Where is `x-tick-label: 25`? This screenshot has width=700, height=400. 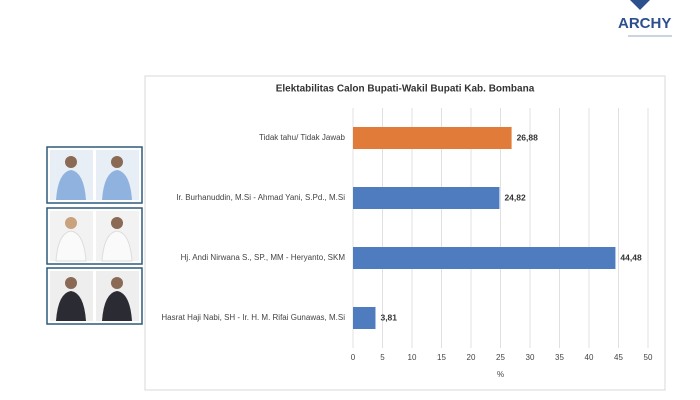
x-tick-label: 25 is located at coordinates (500, 357).